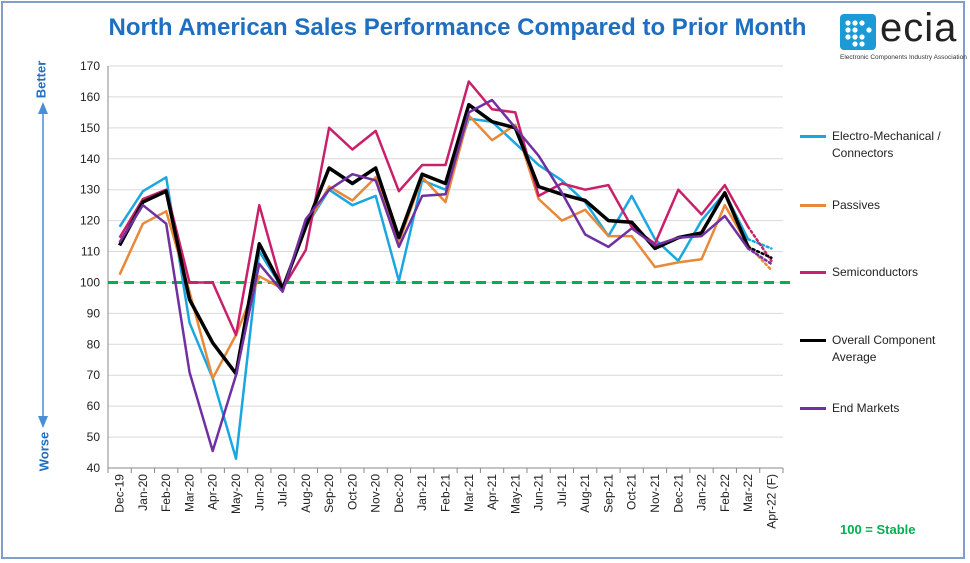 The image size is (970, 563). Describe the element at coordinates (90, 282) in the screenshot. I see `y-tick-label: 100` at that location.